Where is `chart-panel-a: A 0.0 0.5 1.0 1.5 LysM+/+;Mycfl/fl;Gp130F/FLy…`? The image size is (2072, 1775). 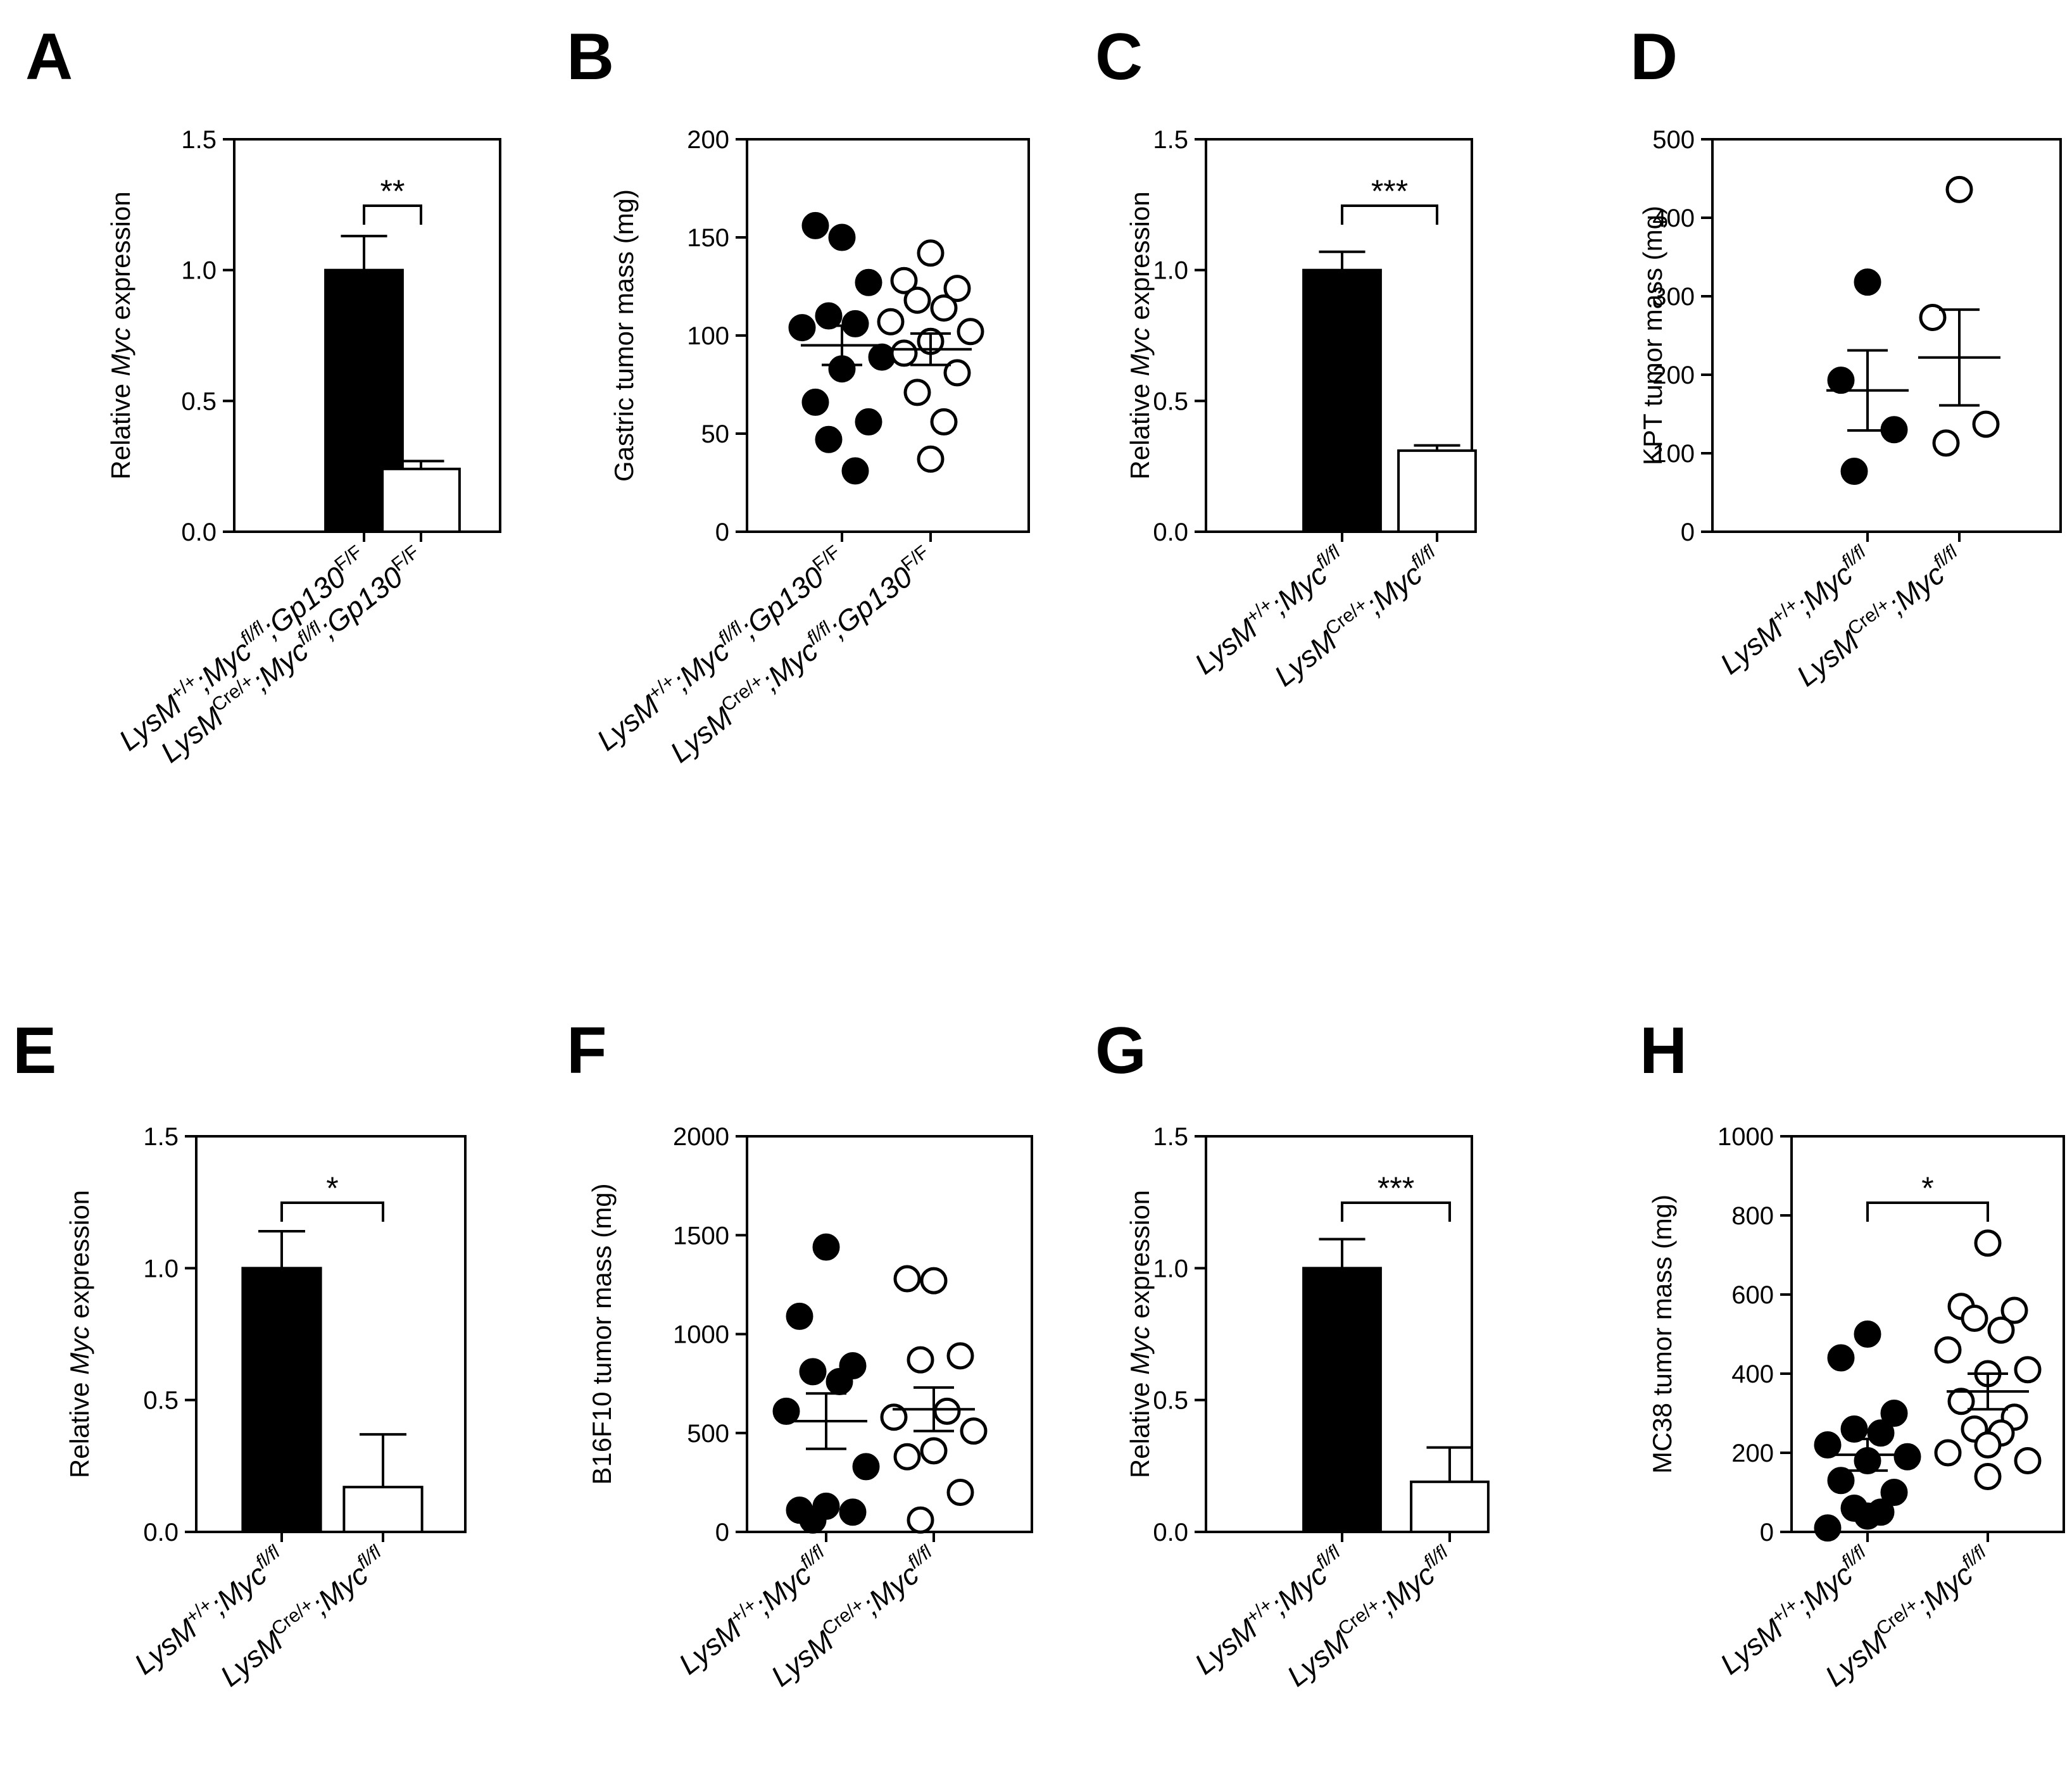 chart-panel-a: A 0.0 0.5 1.0 1.5 LysM+/+;Mycfl/fl;Gp130F/FLy… is located at coordinates (263, 394).